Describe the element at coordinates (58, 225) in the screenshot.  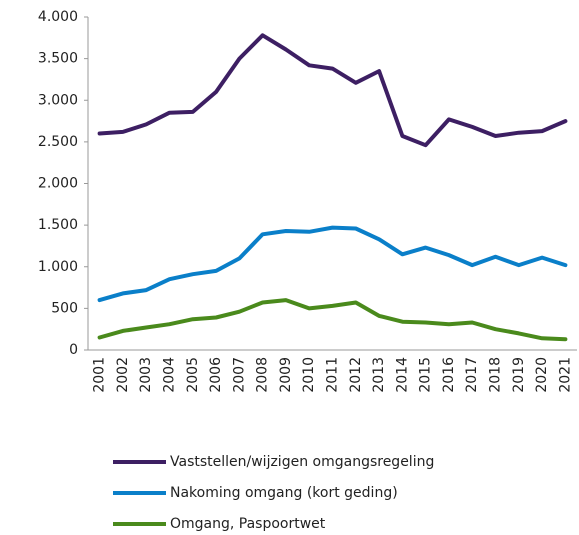
I see `y-tick-label: 1.500` at that location.